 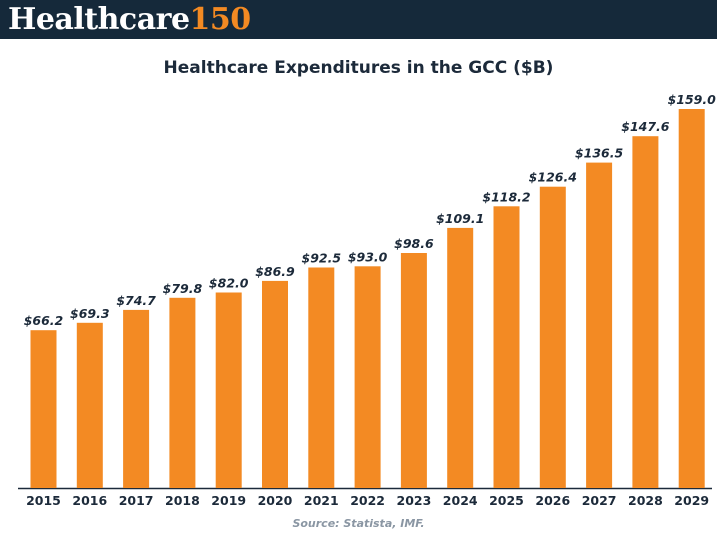 What do you see at coordinates (691, 500) in the screenshot?
I see `x-tick-label-2029: 2029` at bounding box center [691, 500].